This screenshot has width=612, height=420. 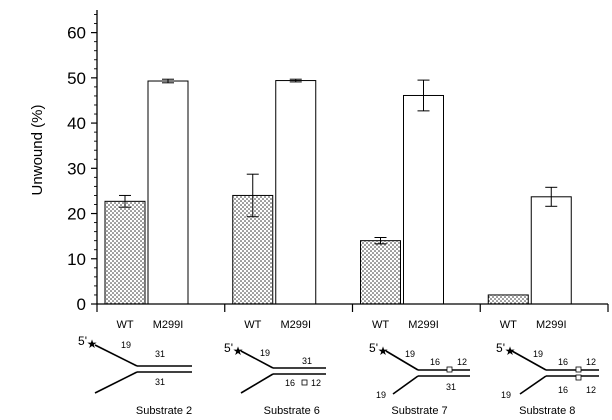 What do you see at coordinates (419, 370) in the screenshot?
I see `substrate-7-diagram: 5' ★ 19 16 12 19 31` at bounding box center [419, 370].